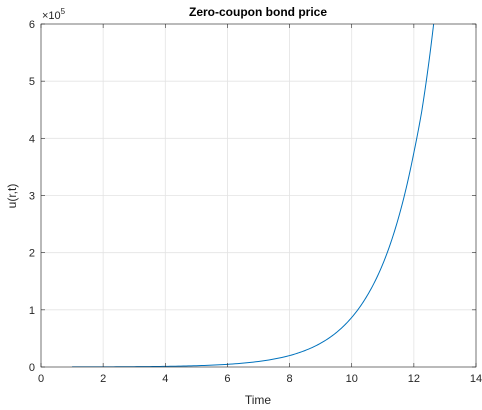  What do you see at coordinates (103, 379) in the screenshot?
I see `x-tick-label: 2` at bounding box center [103, 379].